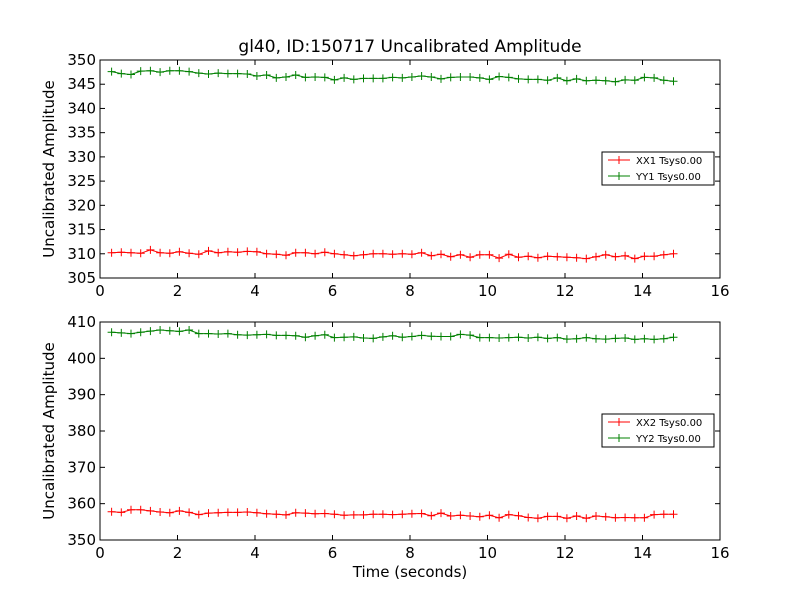 The height and width of the screenshot is (604, 800). I want to click on bottom-x-tick-label: 2, so click(178, 553).